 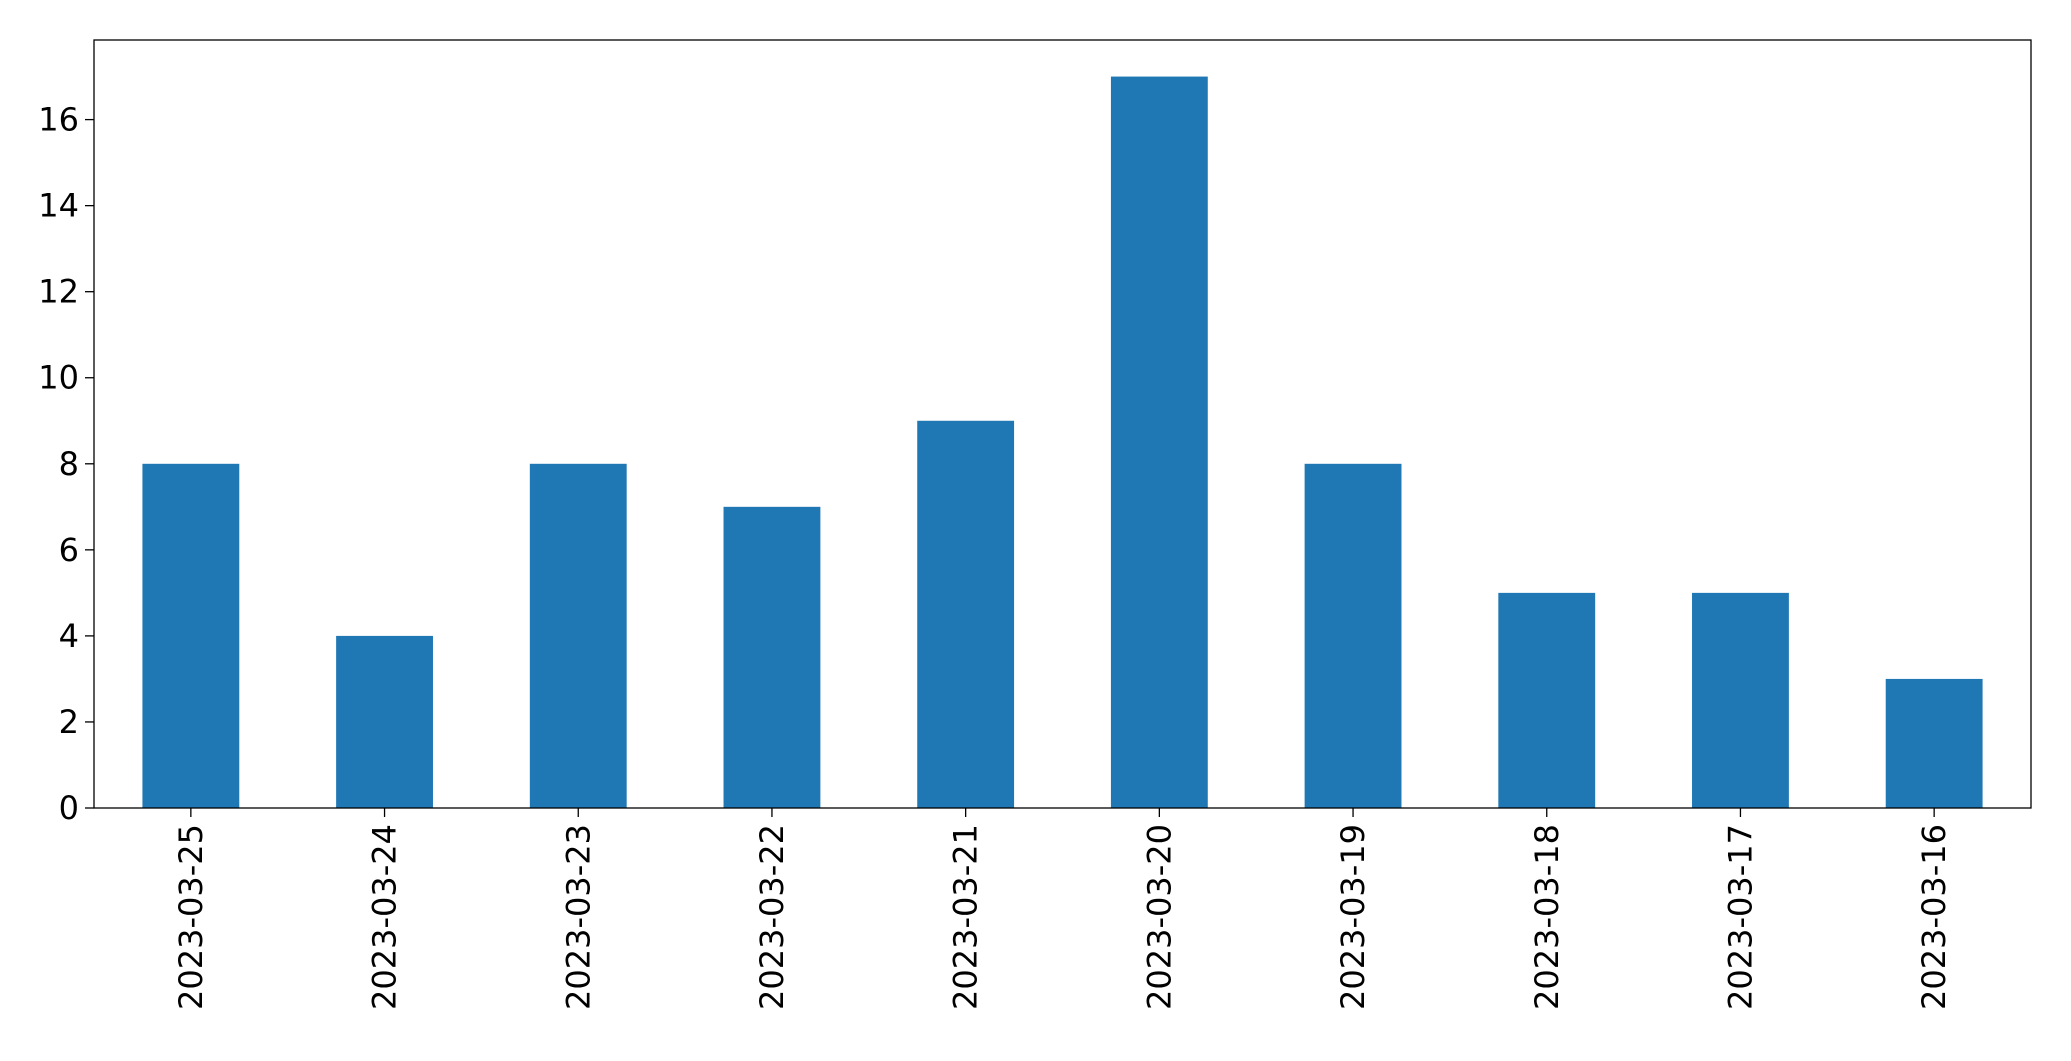 I want to click on x-tick-label: 2023-03-21, so click(x=966, y=917).